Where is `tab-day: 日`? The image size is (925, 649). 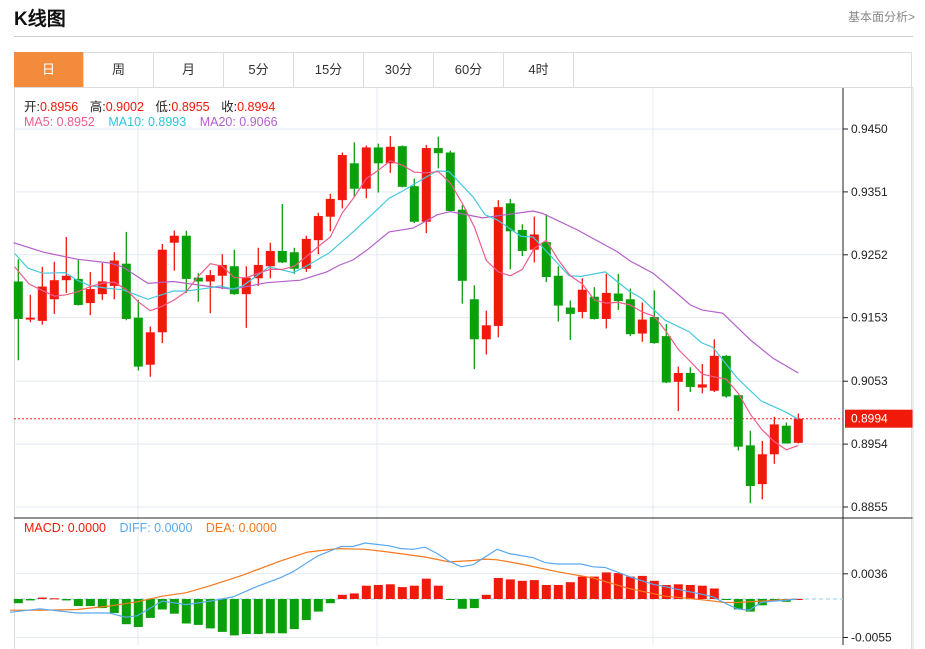
tab-day: 日 is located at coordinates (49, 69).